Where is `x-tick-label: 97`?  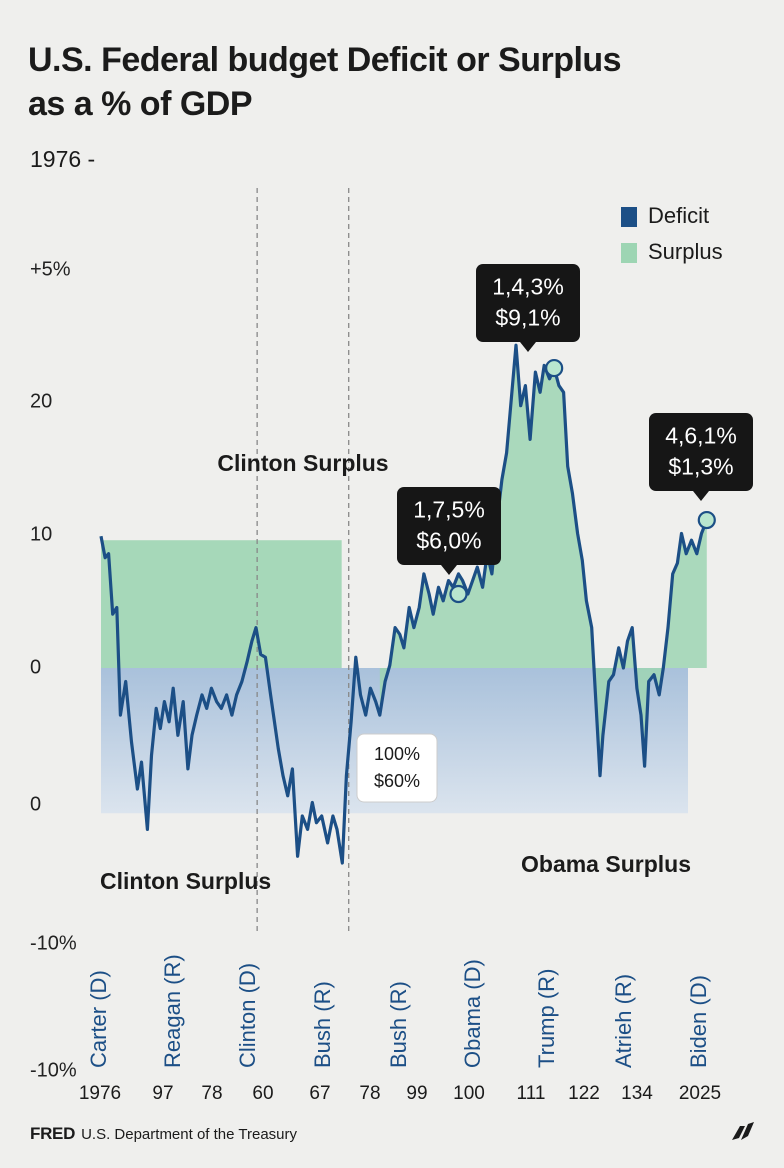
x-tick-label: 97 is located at coordinates (162, 1093).